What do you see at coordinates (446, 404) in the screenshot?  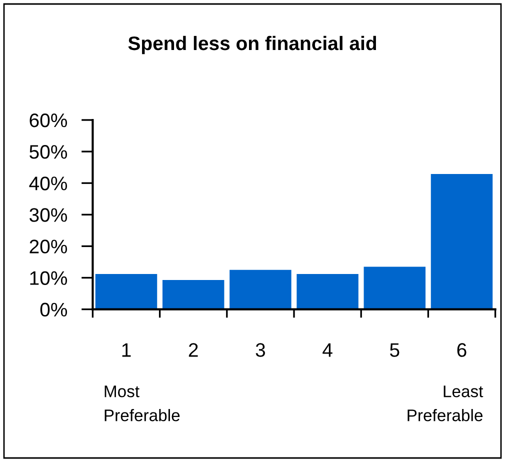 I see `text: Least Preferable` at bounding box center [446, 404].